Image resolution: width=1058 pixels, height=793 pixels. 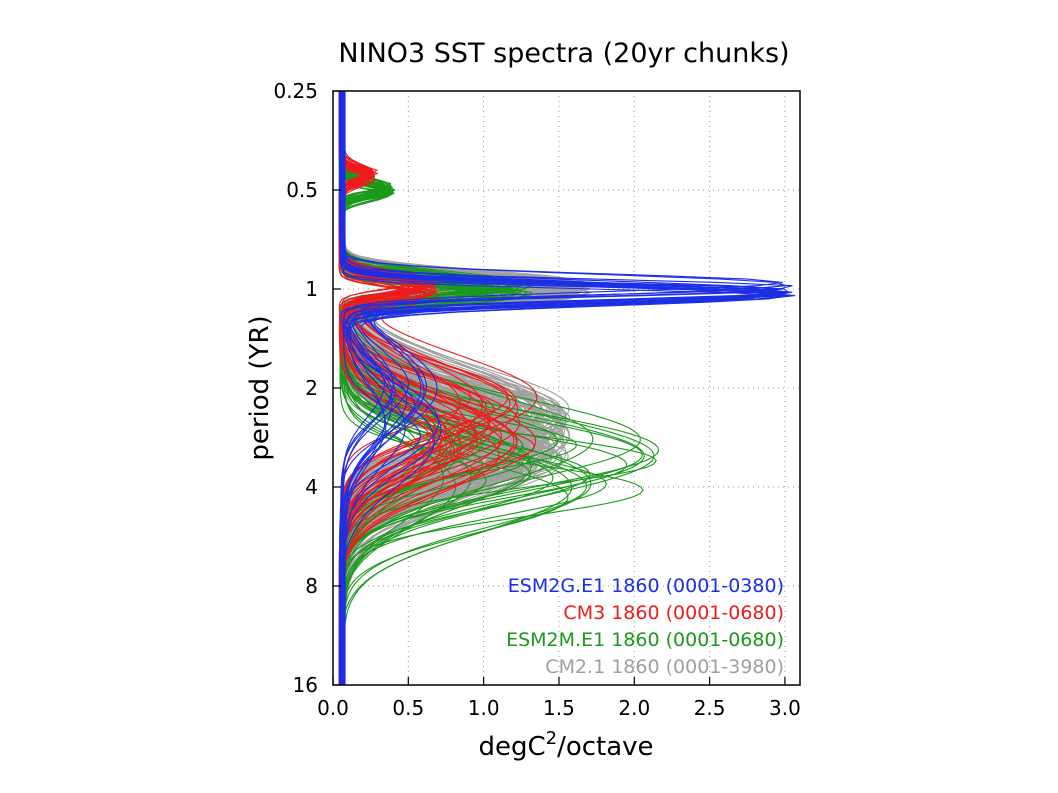 I want to click on x-tick-label-0: 0.0, so click(x=333, y=708).